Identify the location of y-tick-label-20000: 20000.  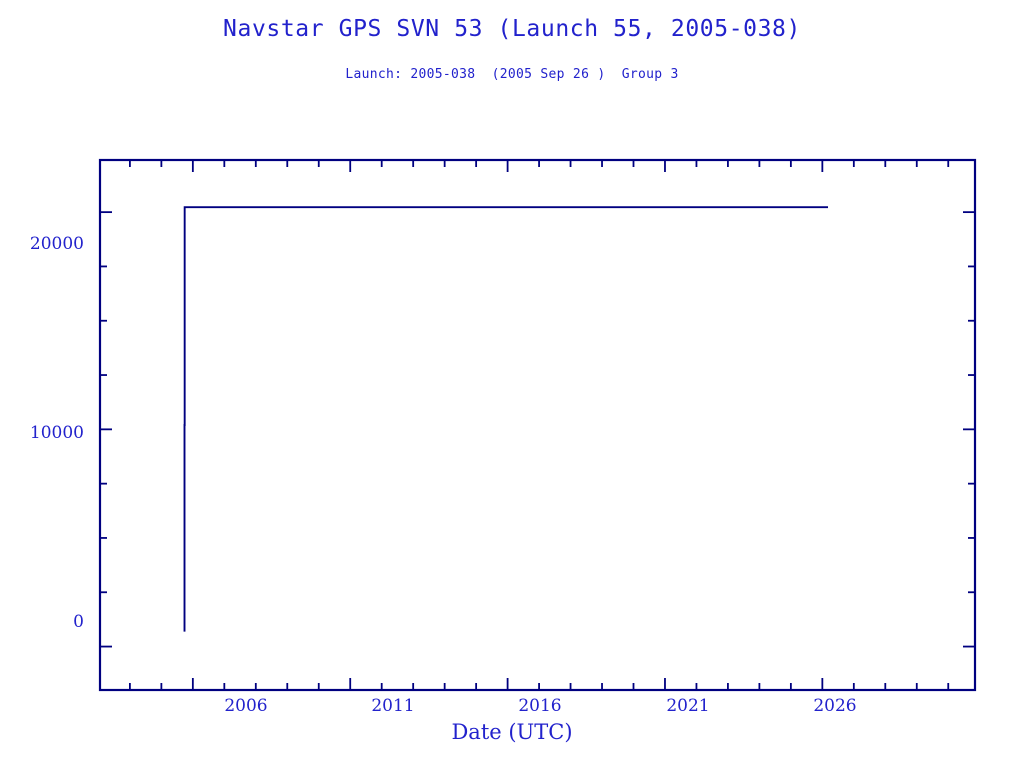
(56, 244).